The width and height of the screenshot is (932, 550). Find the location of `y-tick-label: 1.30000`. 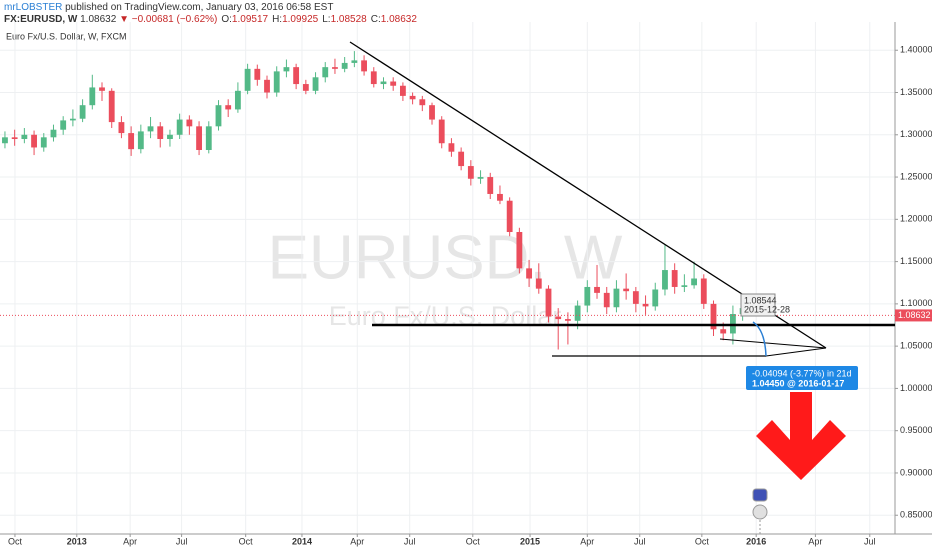

y-tick-label: 1.30000 is located at coordinates (916, 134).